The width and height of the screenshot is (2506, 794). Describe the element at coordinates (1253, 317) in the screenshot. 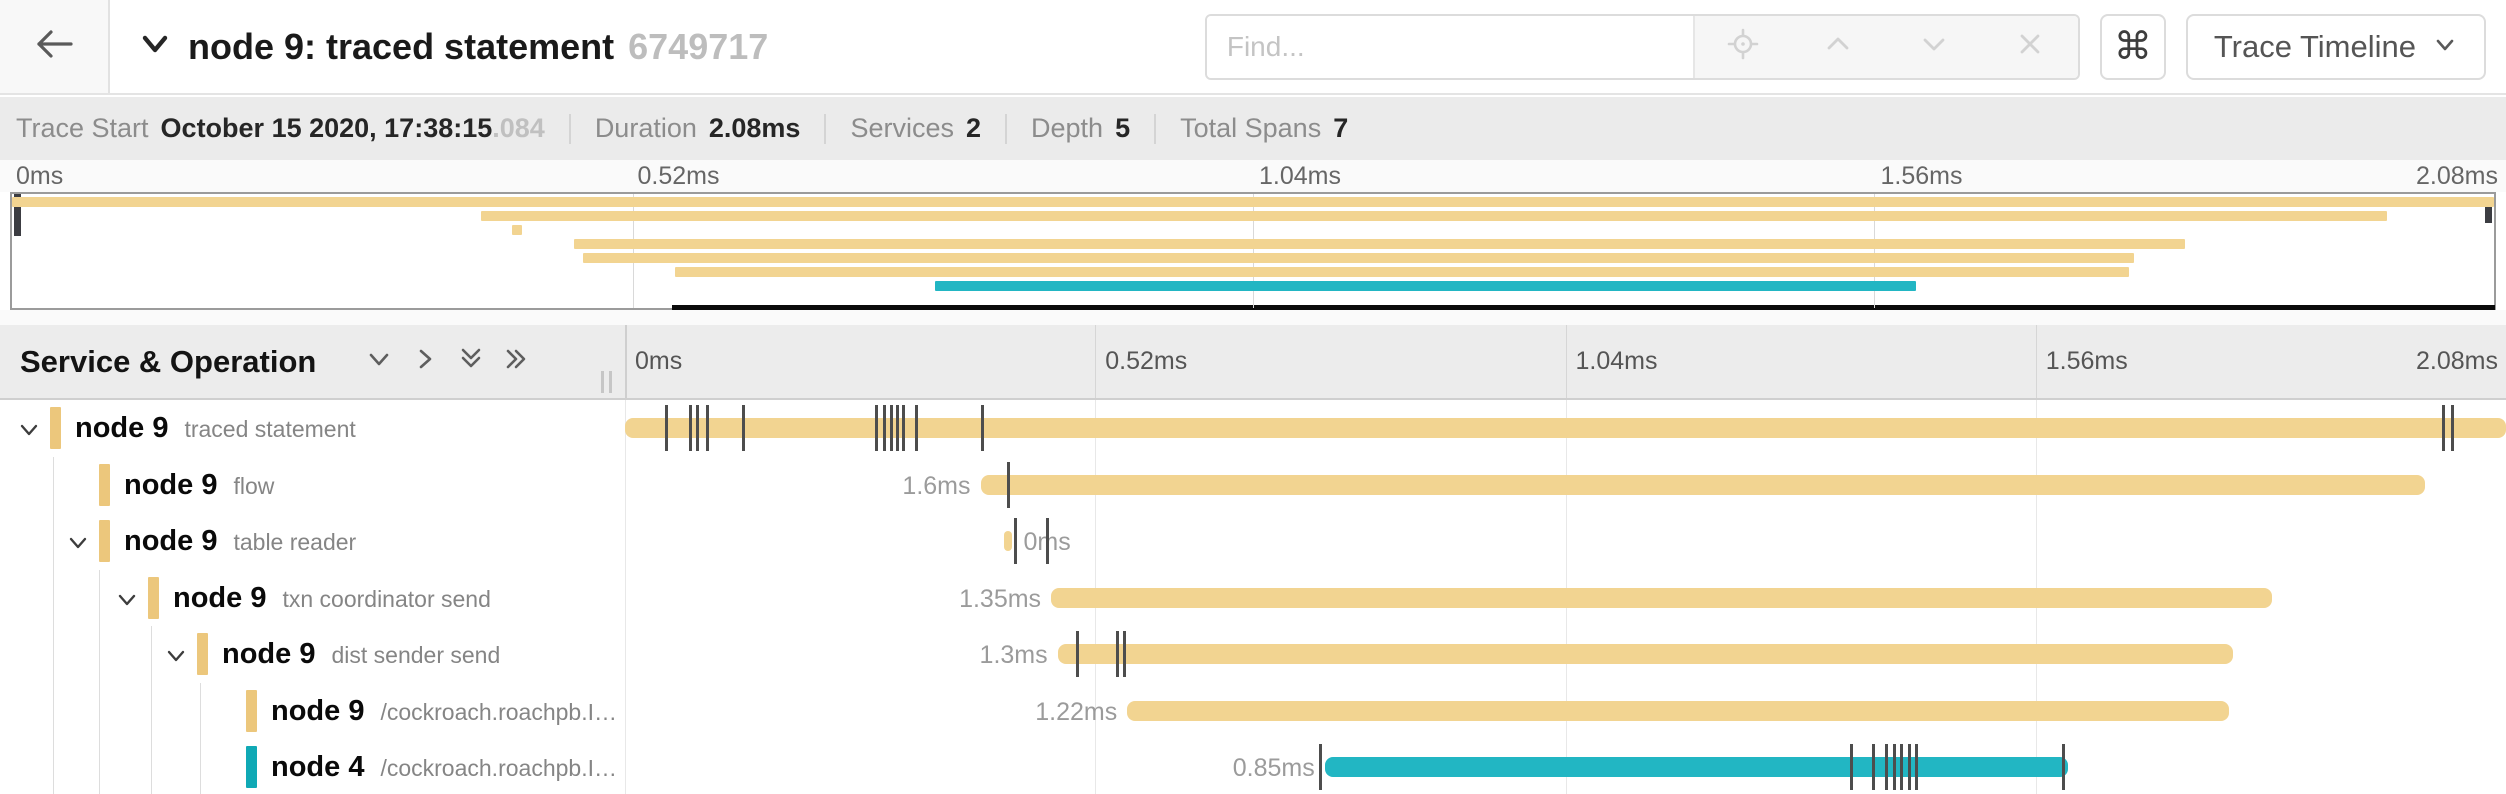

I see `section-gap` at that location.